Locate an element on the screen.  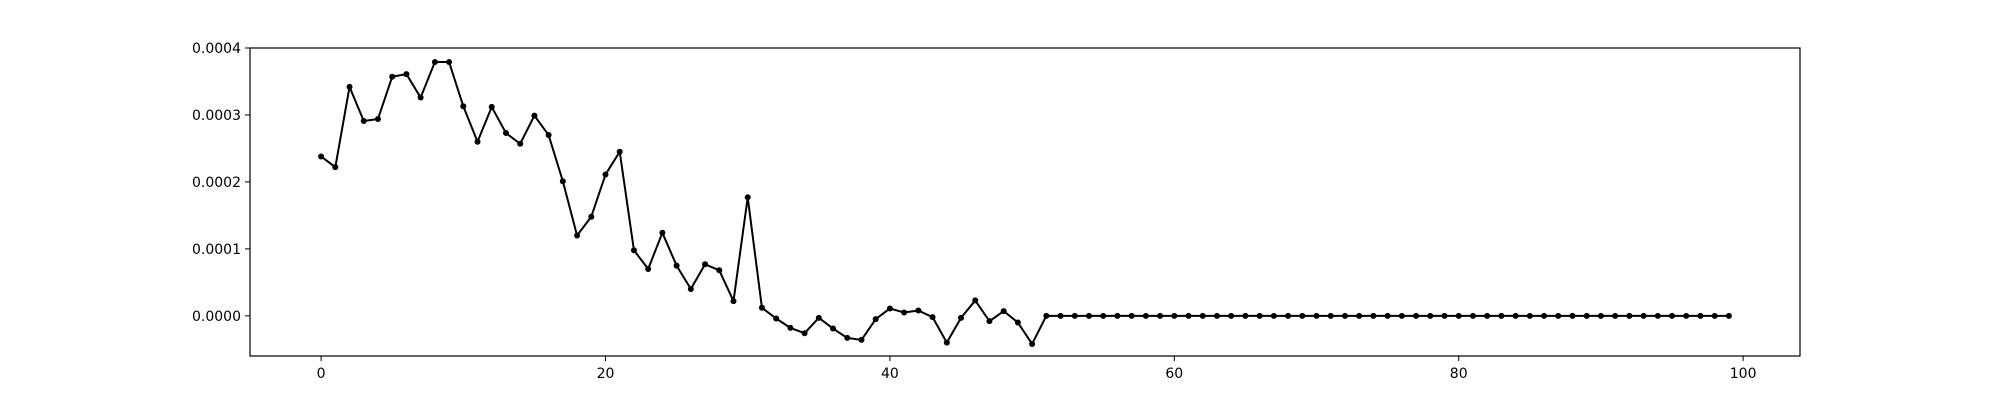
x-tick-label: 100 is located at coordinates (1743, 374).